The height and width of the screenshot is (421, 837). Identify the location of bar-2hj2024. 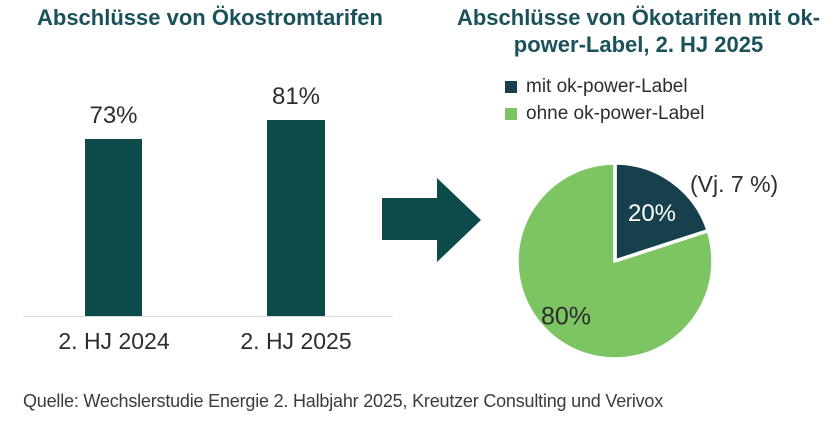
(113, 227).